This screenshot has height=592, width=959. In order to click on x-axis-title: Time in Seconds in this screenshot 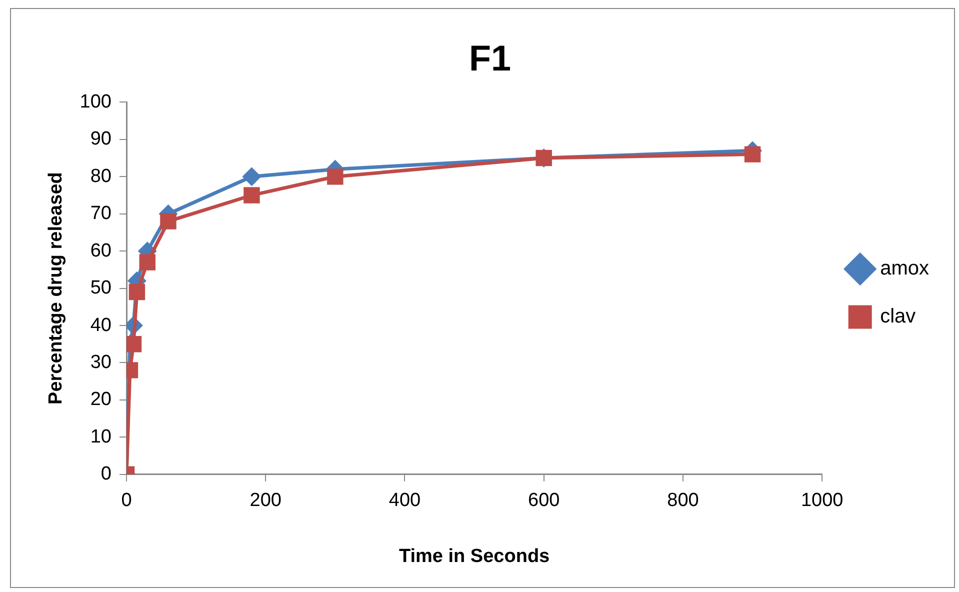, I will do `click(474, 556)`.